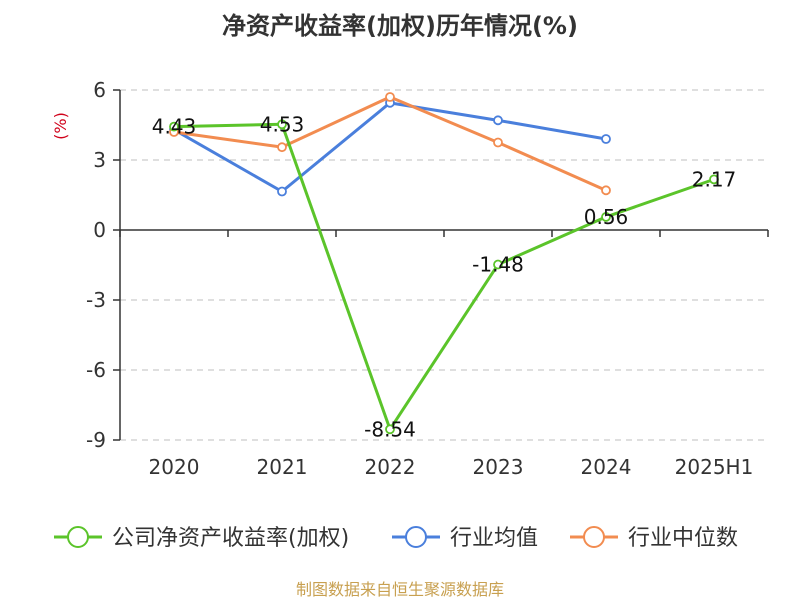 The height and width of the screenshot is (600, 800). Describe the element at coordinates (390, 467) in the screenshot. I see `x-tick-label: 2022` at that location.